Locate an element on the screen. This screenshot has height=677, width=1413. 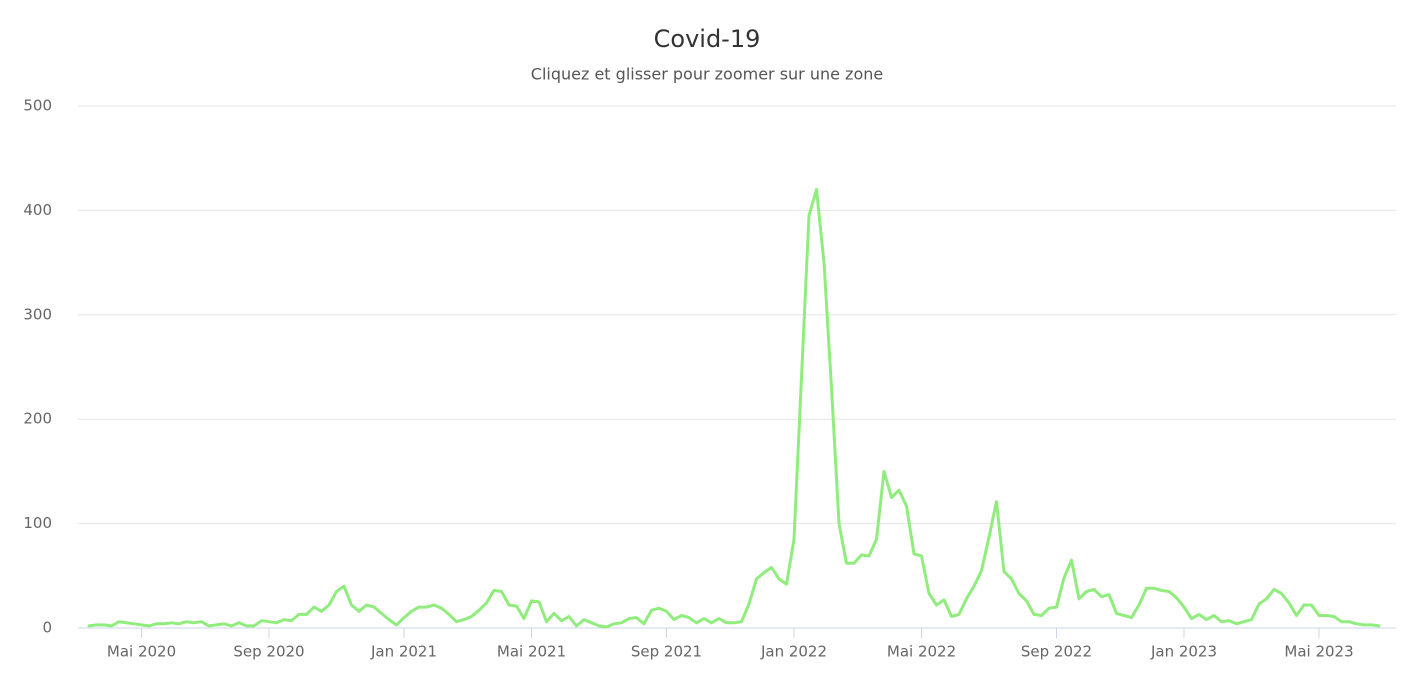
x-tick-label: Sep 2021 is located at coordinates (666, 652).